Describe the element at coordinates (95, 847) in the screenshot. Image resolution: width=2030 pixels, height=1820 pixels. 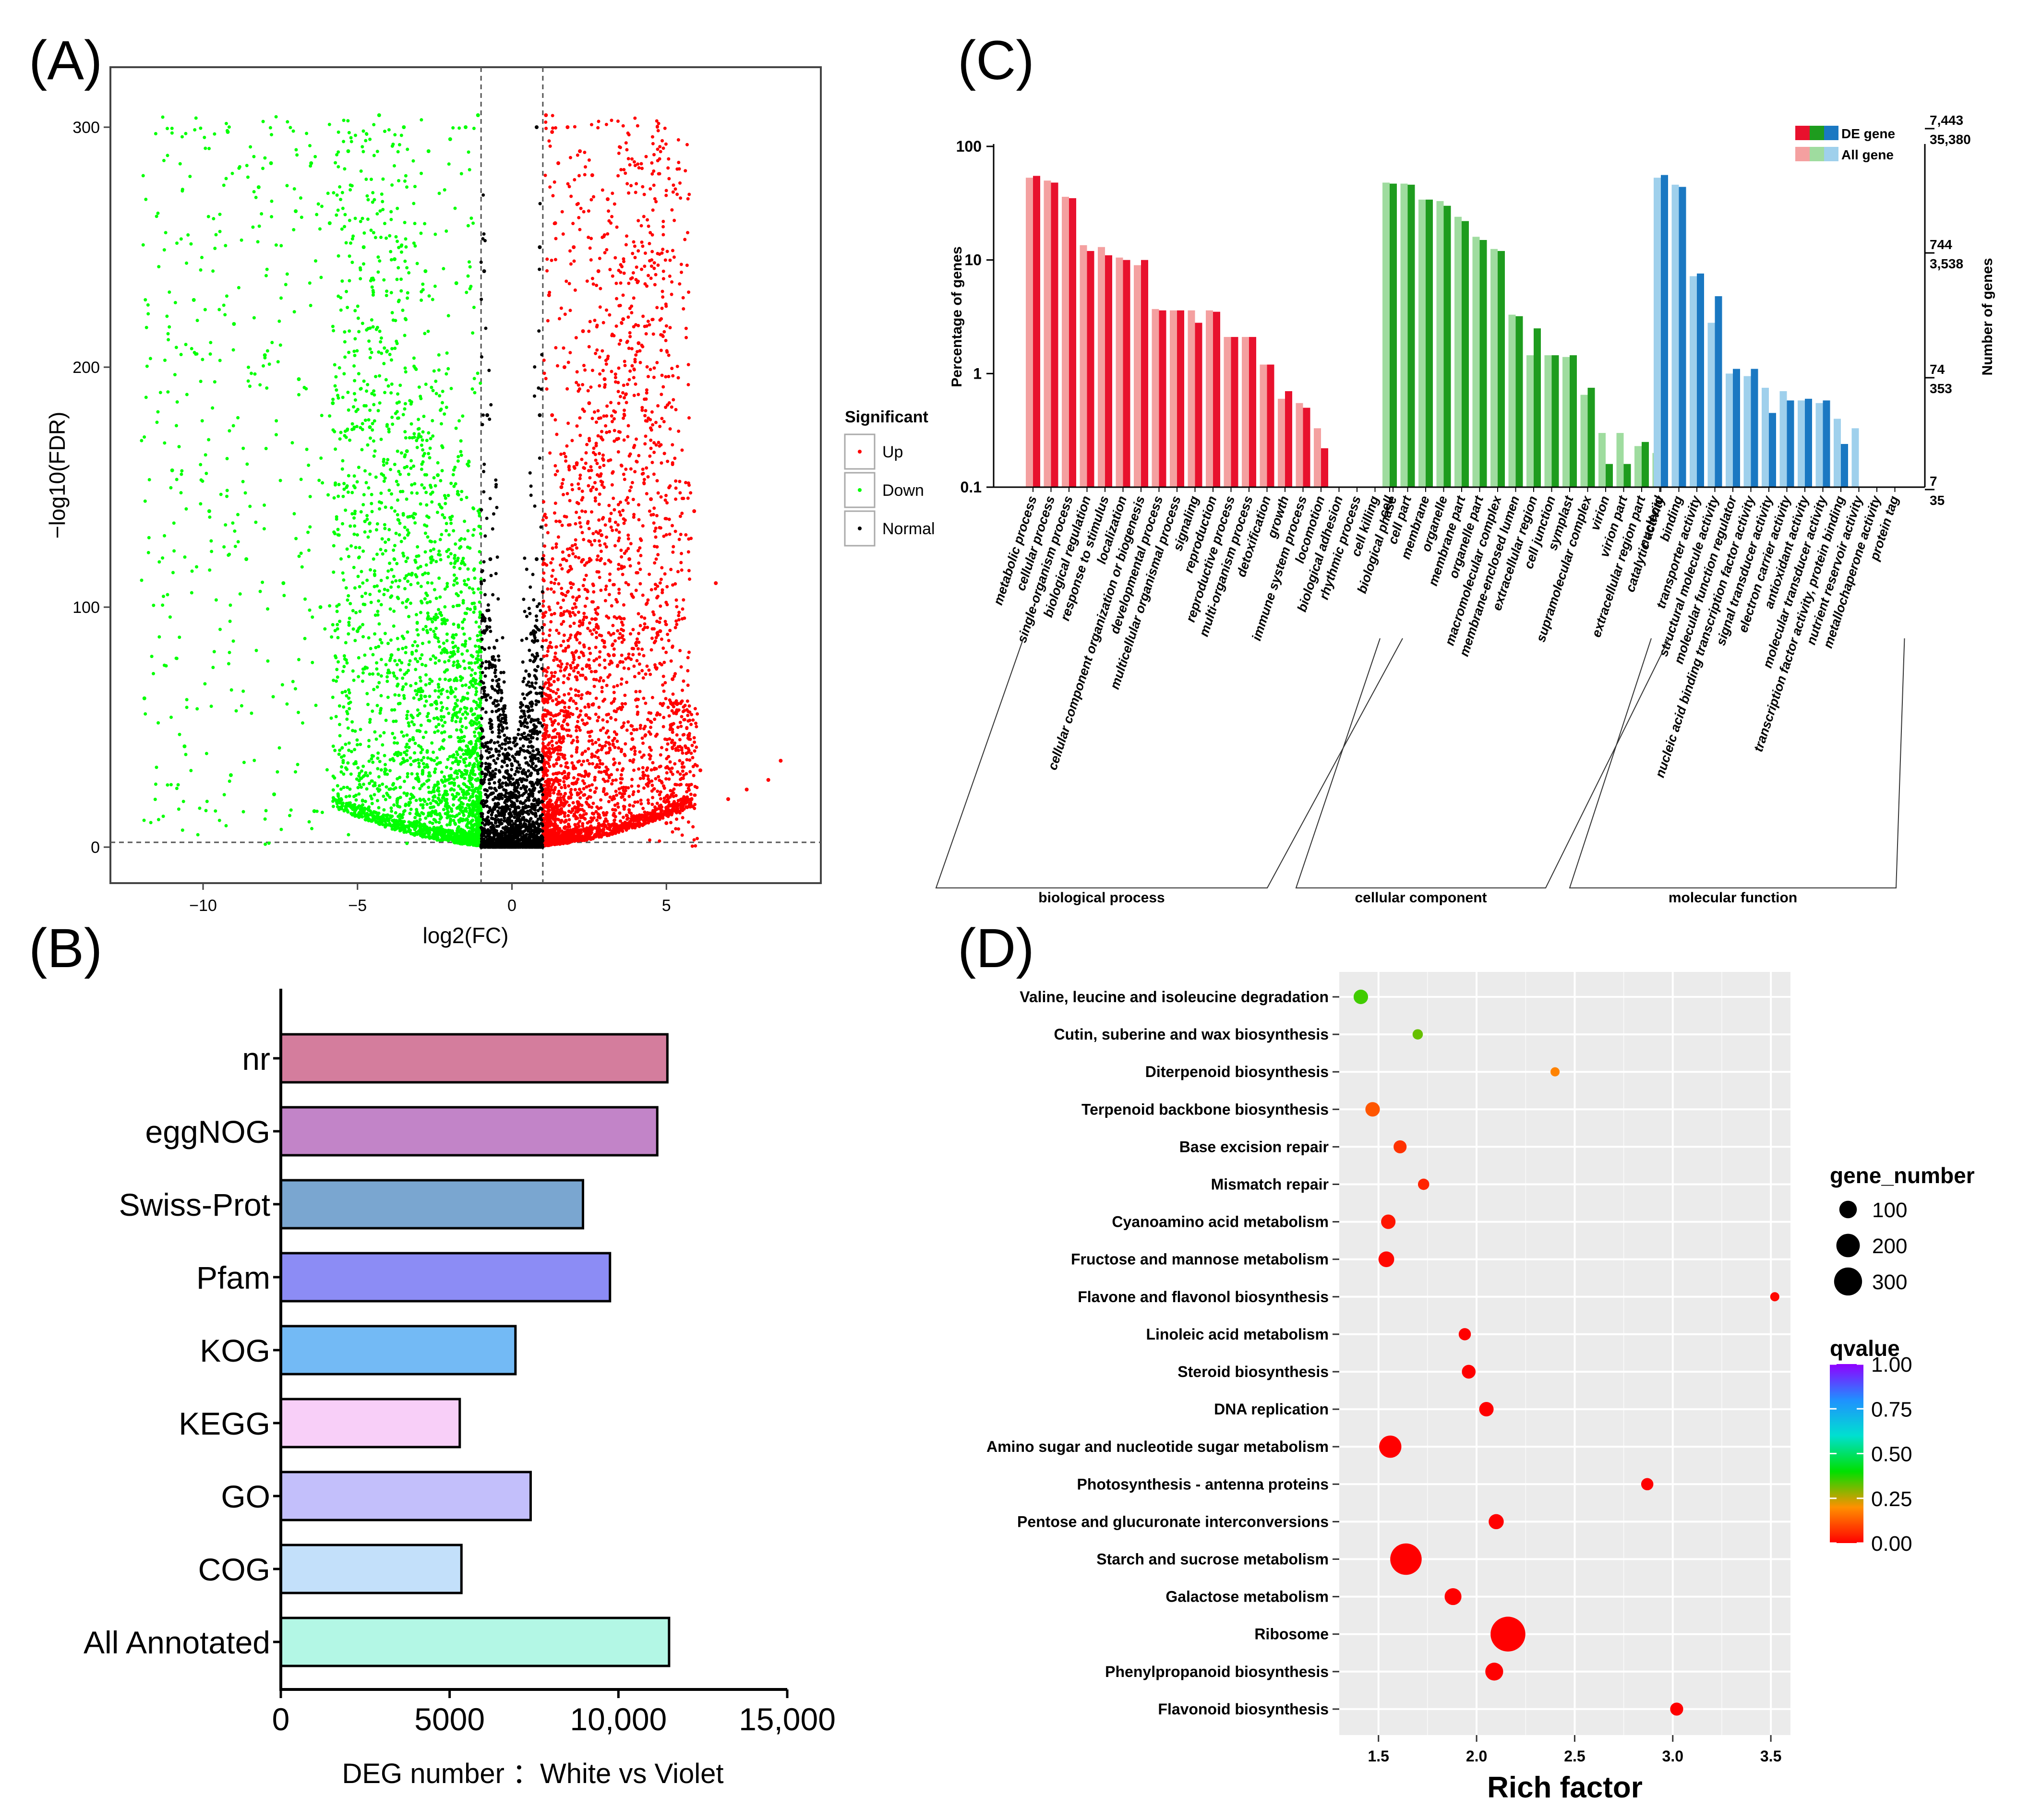
I see `volcano-y-tick-label: 0` at that location.